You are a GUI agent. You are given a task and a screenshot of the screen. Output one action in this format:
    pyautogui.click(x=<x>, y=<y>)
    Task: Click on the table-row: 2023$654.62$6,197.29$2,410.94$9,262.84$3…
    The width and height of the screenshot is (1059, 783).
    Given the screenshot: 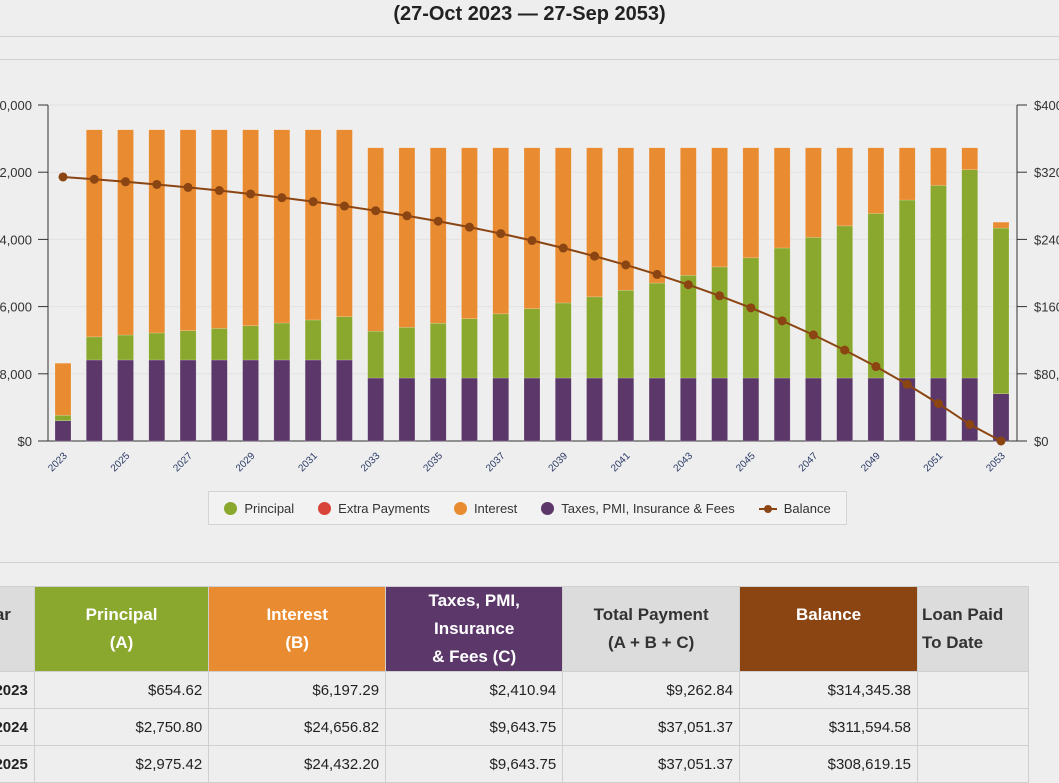 What is the action you would take?
    pyautogui.click(x=514, y=690)
    